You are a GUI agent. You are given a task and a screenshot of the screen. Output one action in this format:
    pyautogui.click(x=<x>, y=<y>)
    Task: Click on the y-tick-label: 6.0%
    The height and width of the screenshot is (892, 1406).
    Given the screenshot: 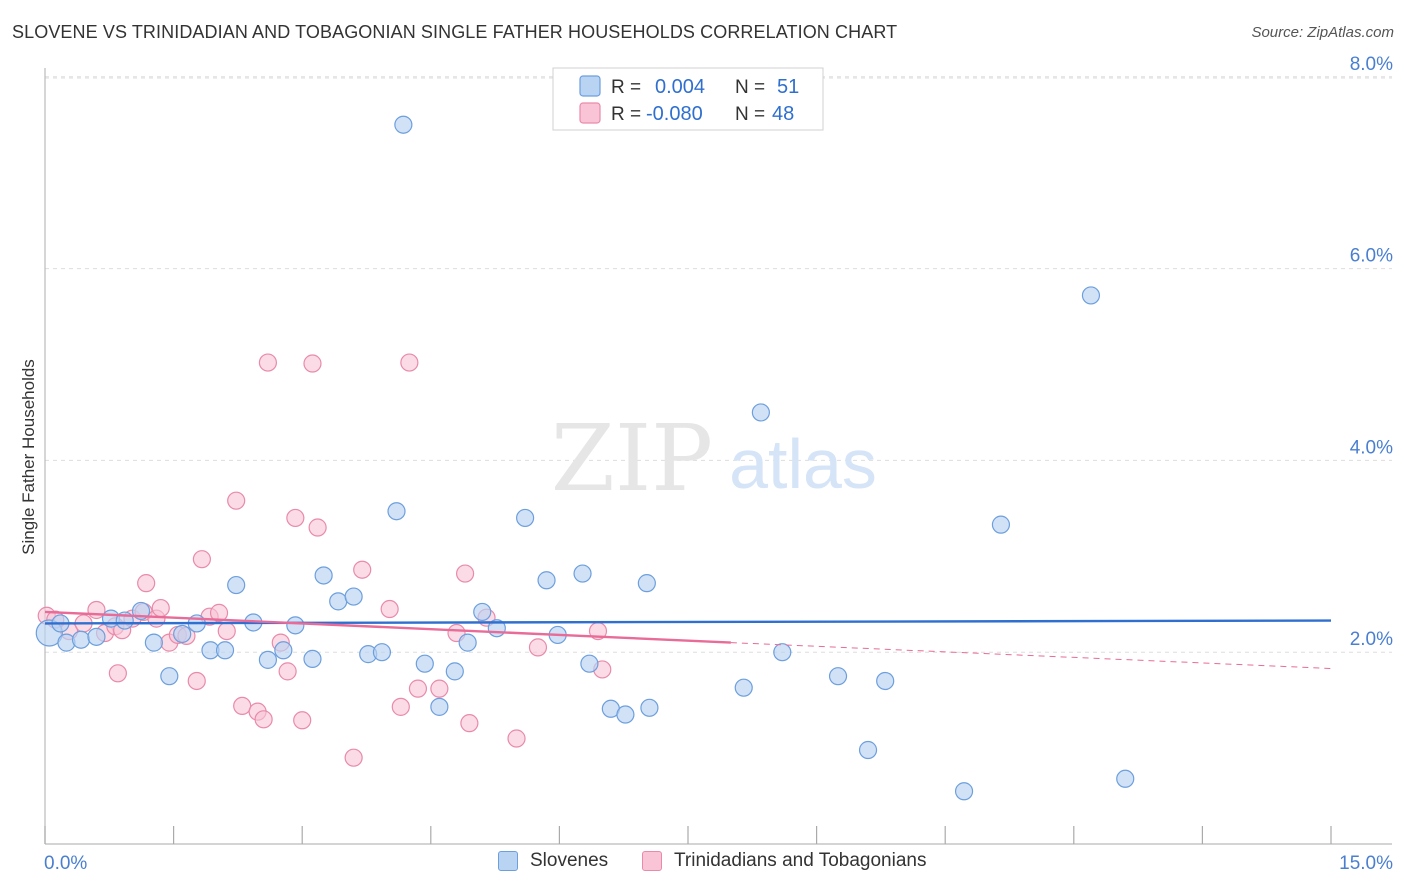 What is the action you would take?
    pyautogui.click(x=1371, y=256)
    